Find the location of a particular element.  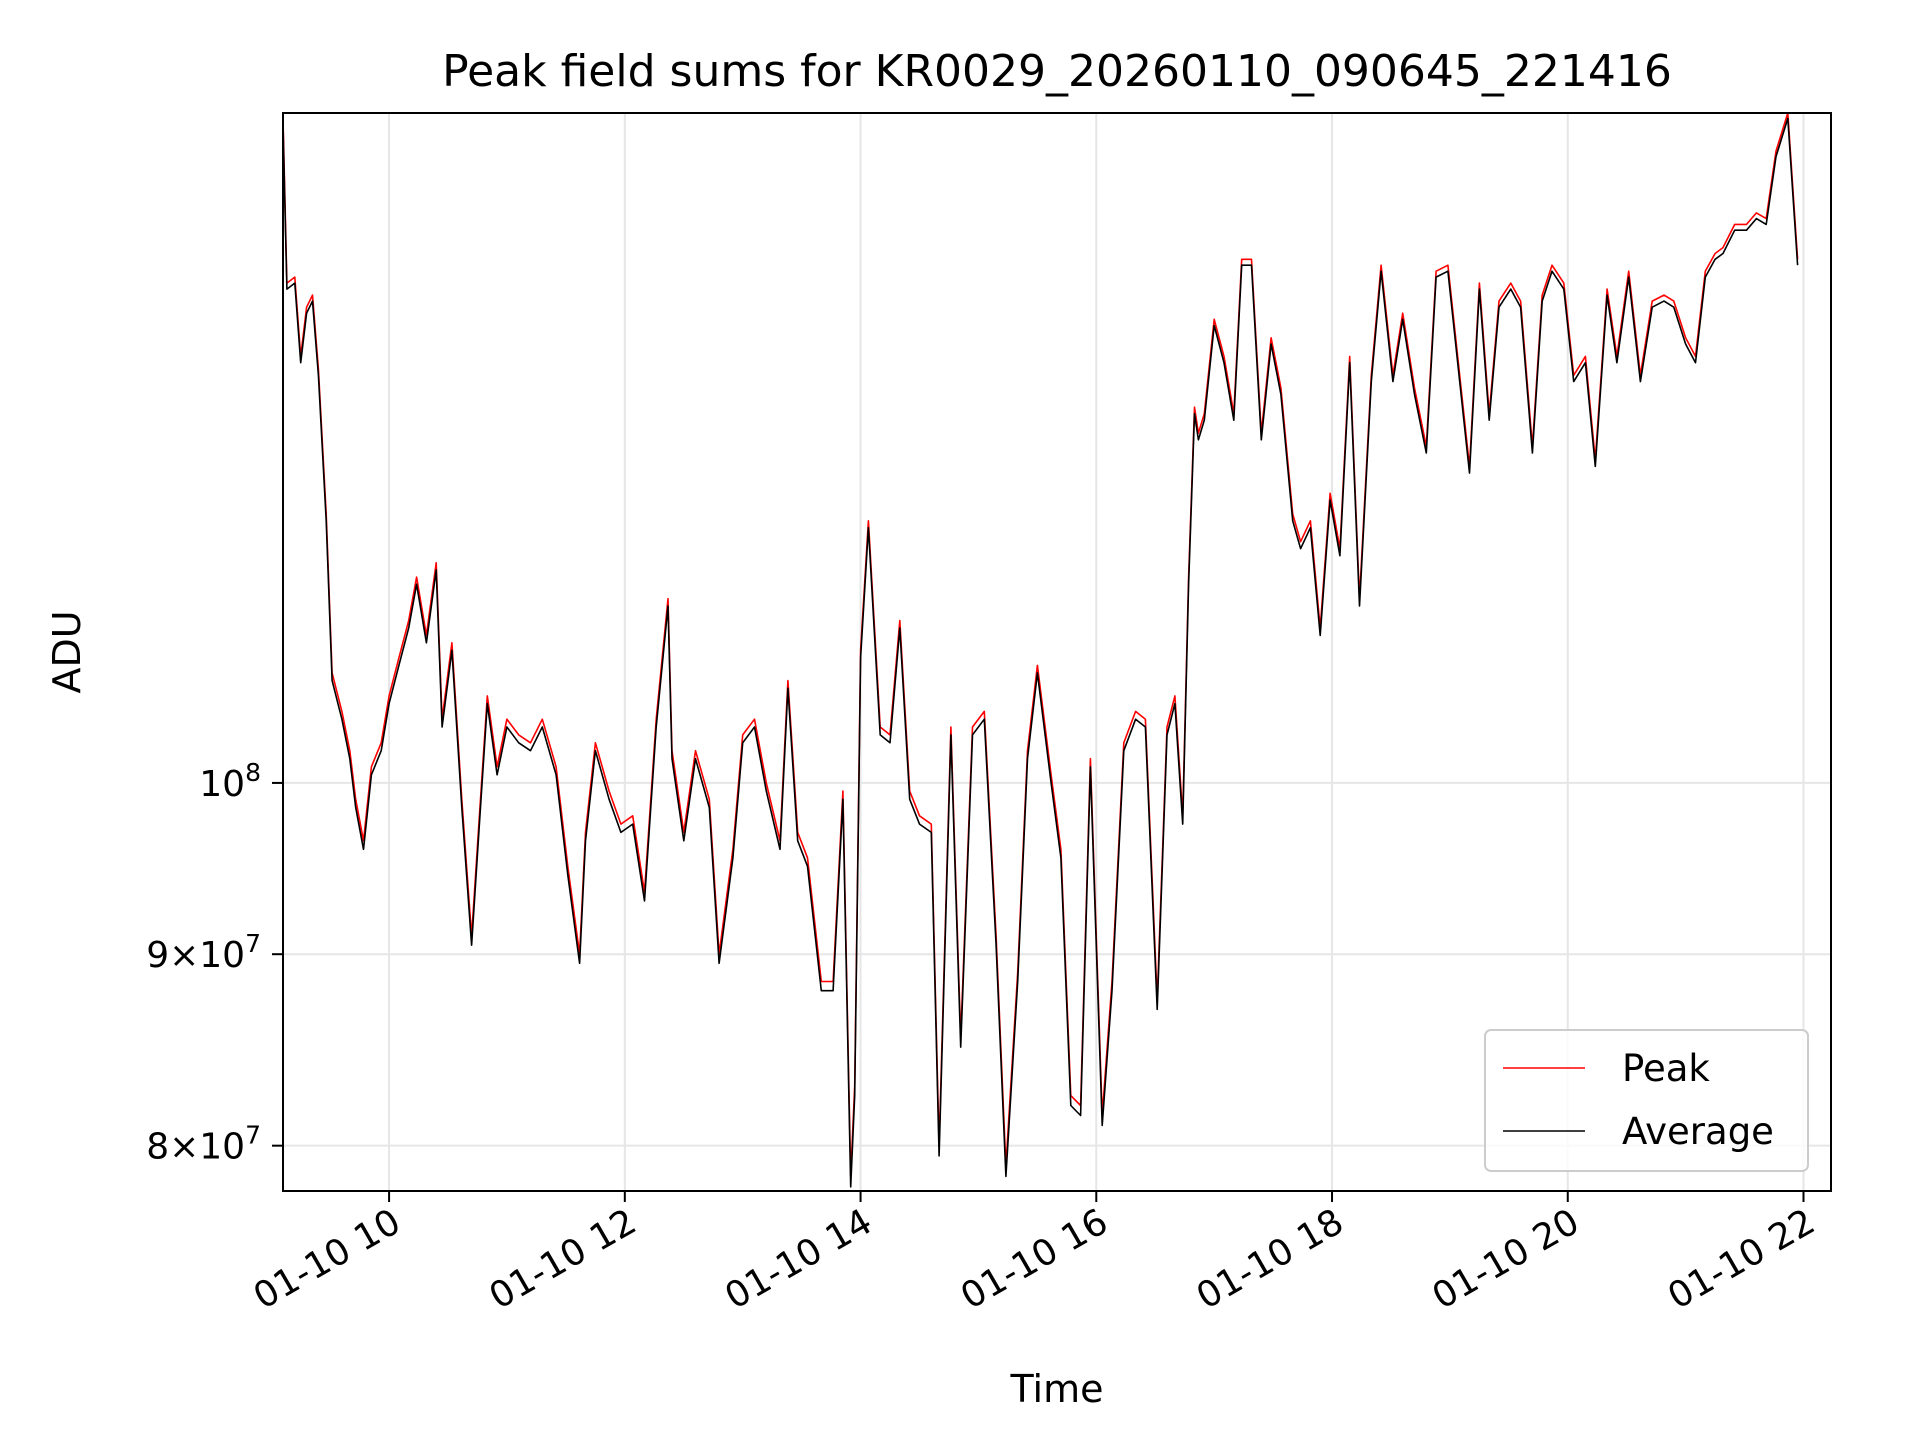

legend: Peak Average is located at coordinates (1646, 1100).